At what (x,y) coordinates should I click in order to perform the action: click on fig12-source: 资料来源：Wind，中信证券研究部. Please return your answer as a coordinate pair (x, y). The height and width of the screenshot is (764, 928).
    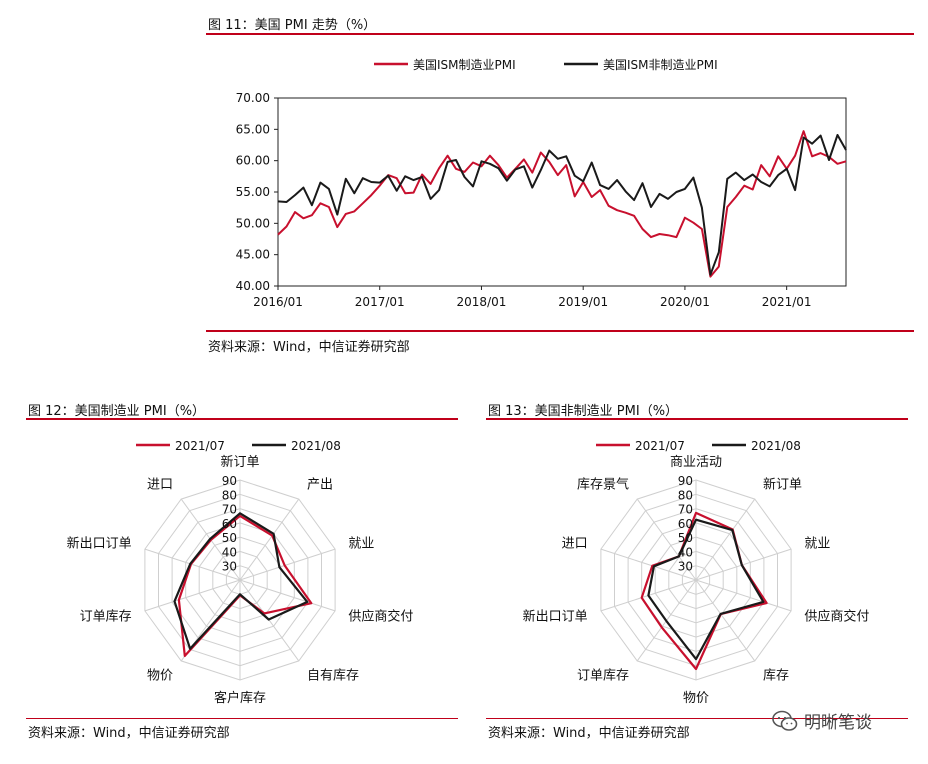
    Looking at the image, I should click on (129, 733).